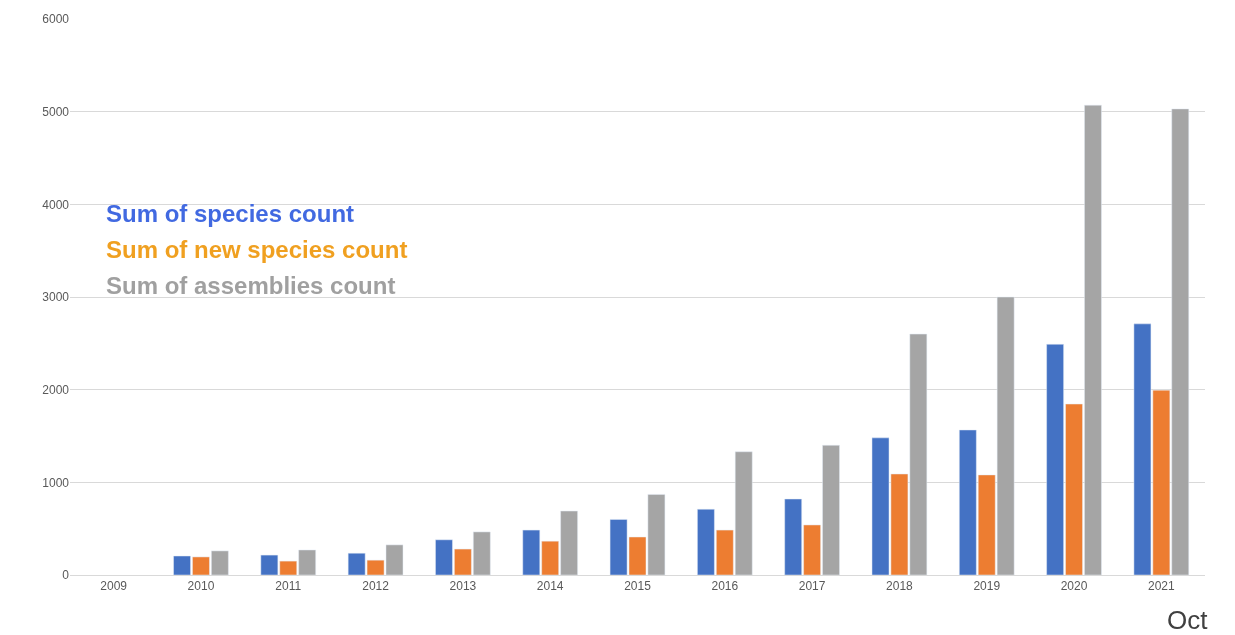 Image resolution: width=1235 pixels, height=635 pixels. What do you see at coordinates (376, 586) in the screenshot?
I see `x-tick-label: 2012` at bounding box center [376, 586].